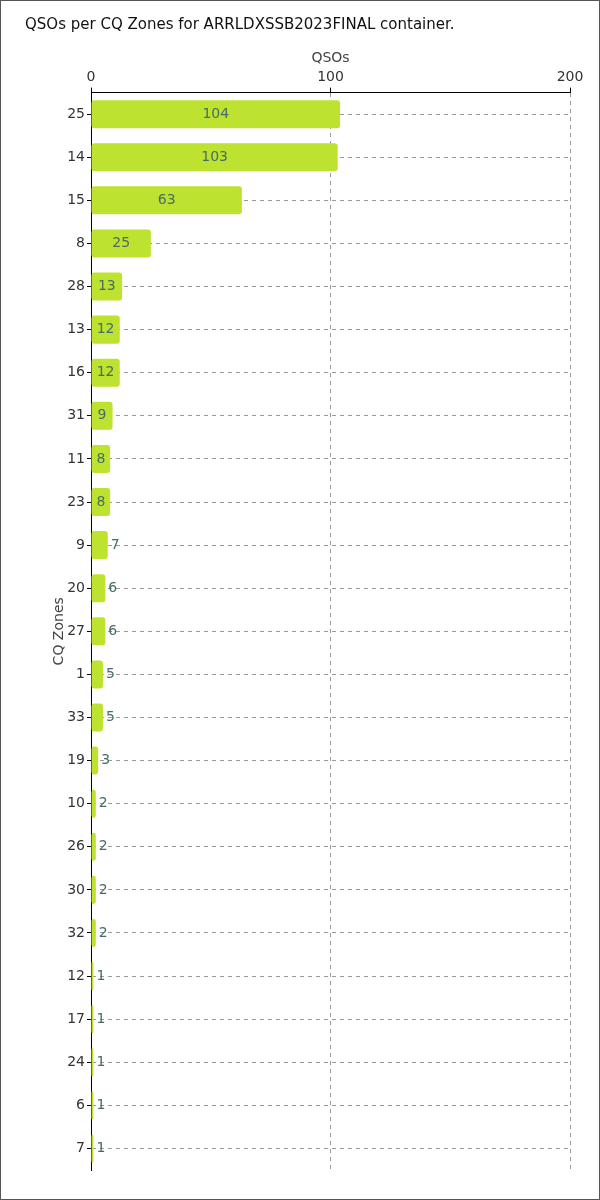 The height and width of the screenshot is (1200, 600). Describe the element at coordinates (106, 759) in the screenshot. I see `data-label: 3` at that location.